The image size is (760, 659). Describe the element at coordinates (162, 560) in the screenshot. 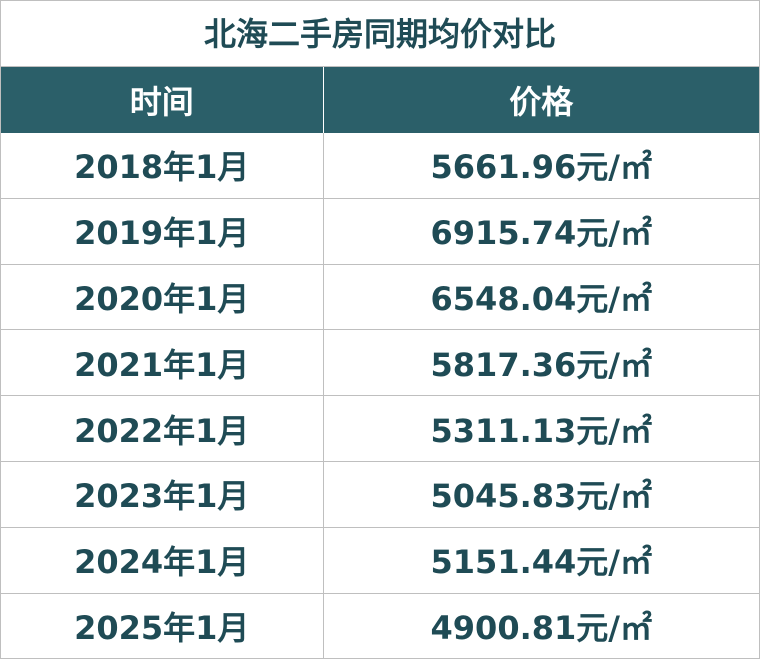

I see `date-cell: 2024年1月` at that location.